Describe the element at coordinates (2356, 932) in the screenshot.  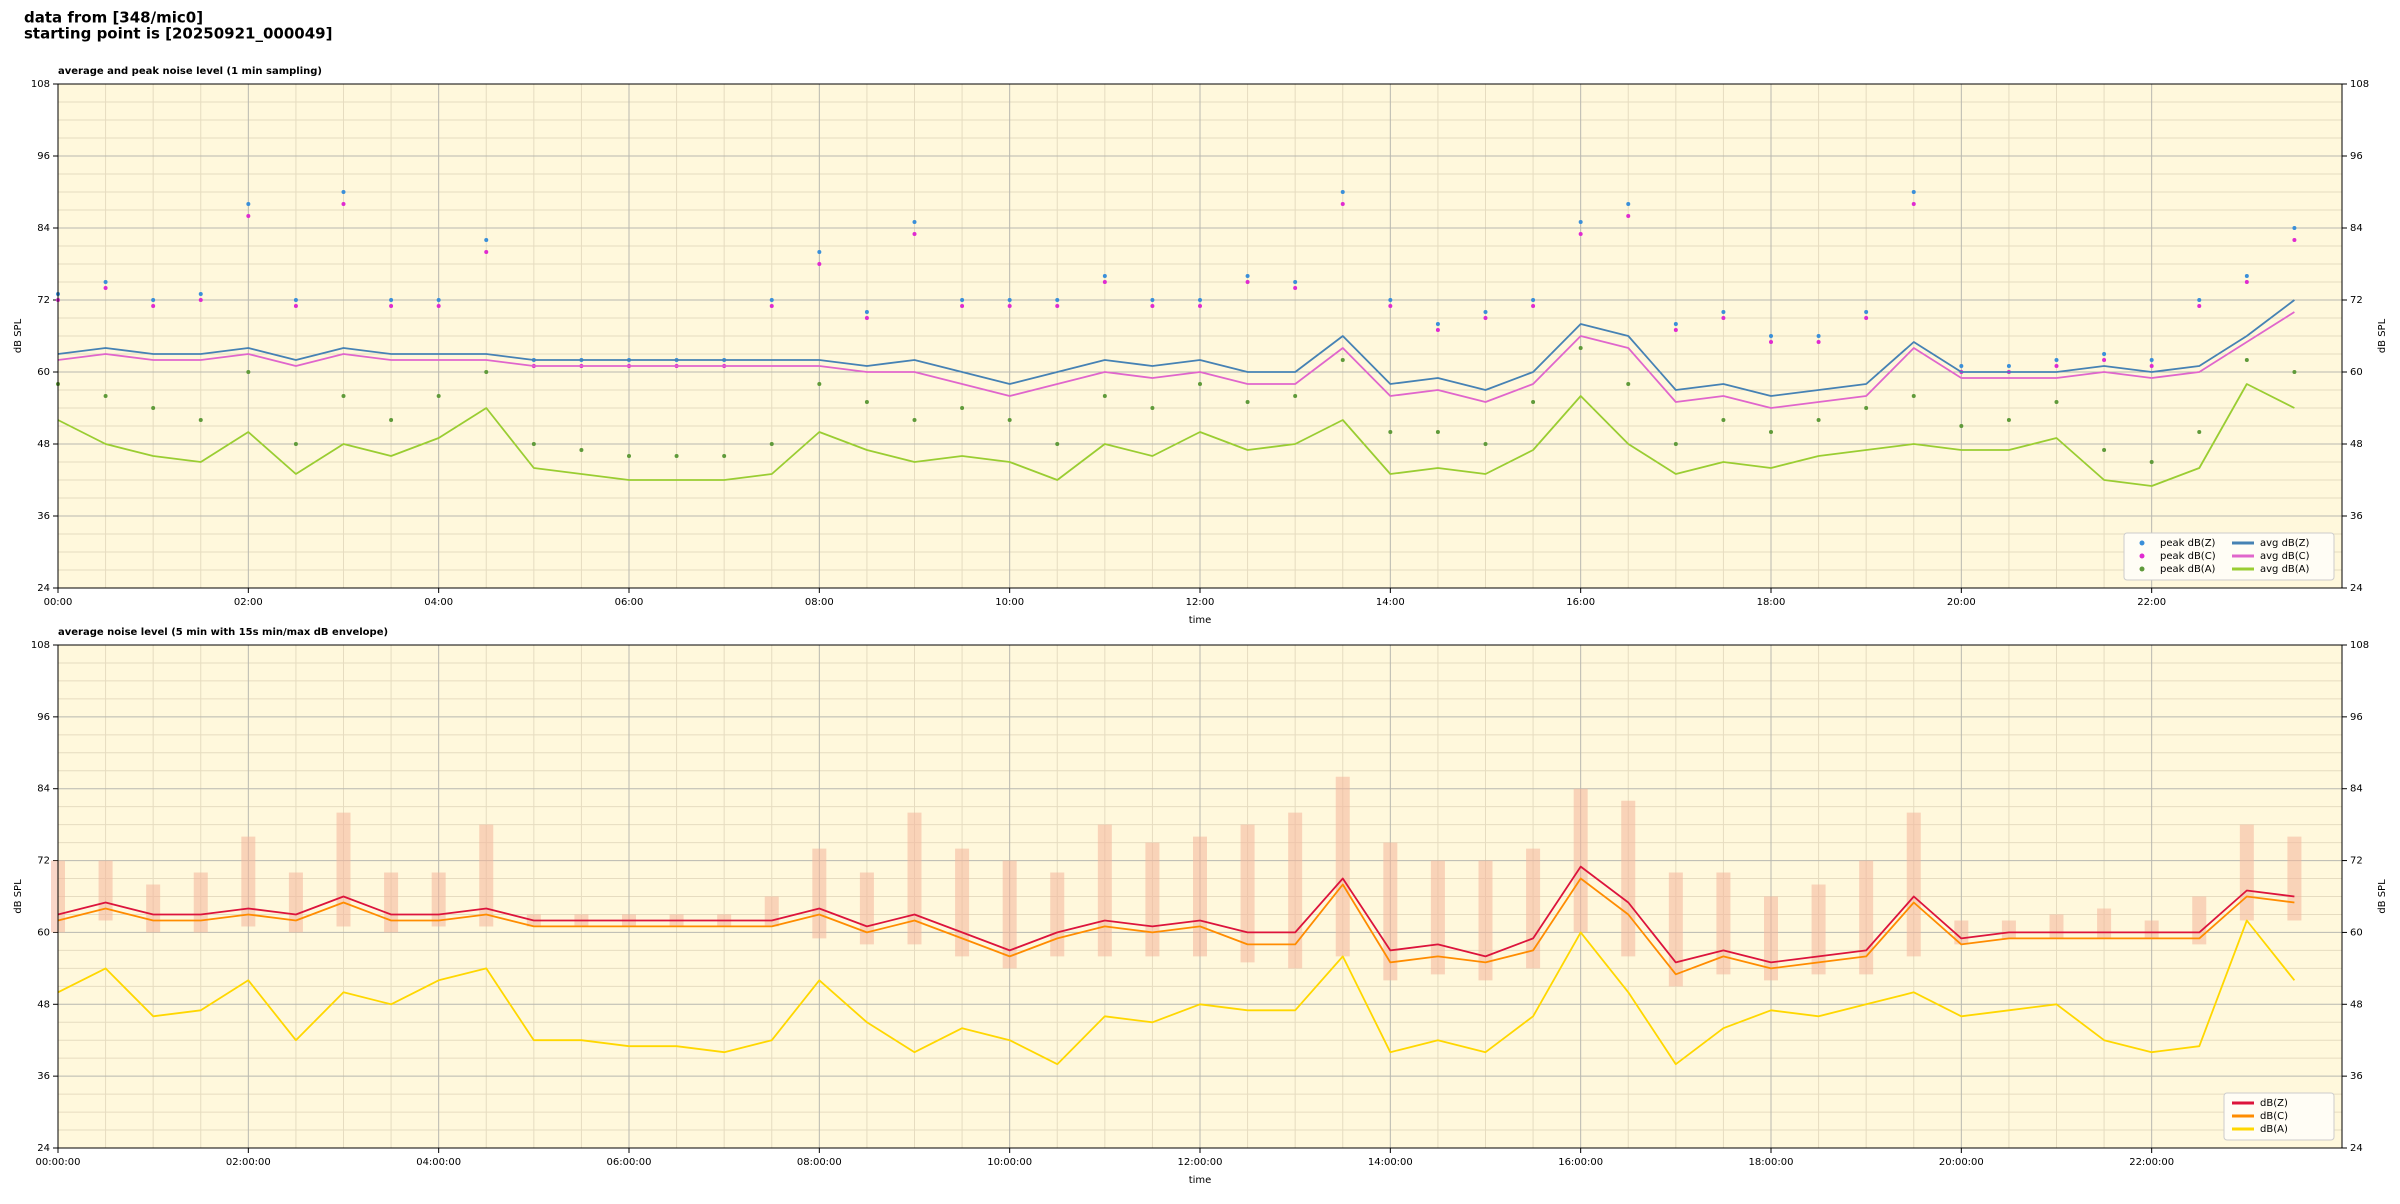
I see `y2-tick-label: 60` at that location.